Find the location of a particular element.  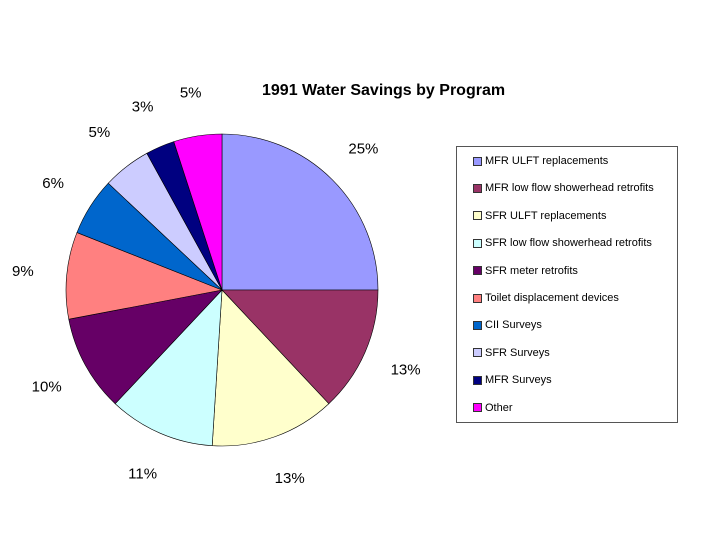

legend-item-6: Toilet displacement devices is located at coordinates (546, 298).